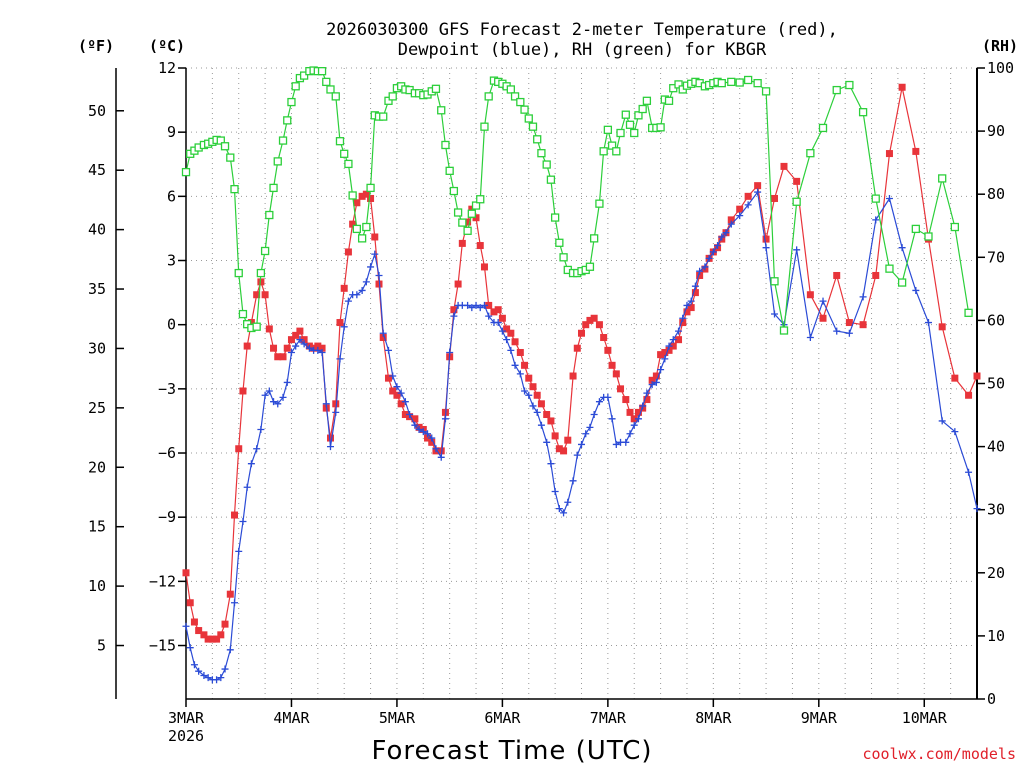  Describe the element at coordinates (713, 718) in the screenshot. I see `x-tick-label: 8MAR` at that location.